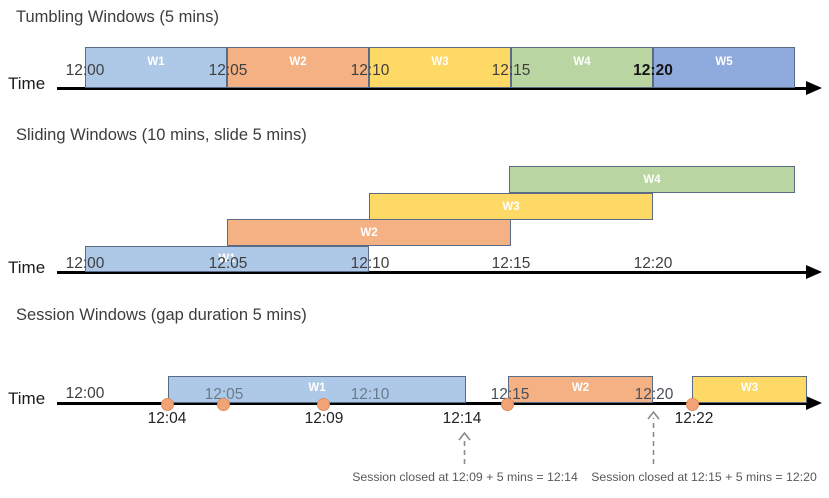 The height and width of the screenshot is (498, 829). I want to click on tumbling-window-w1: W1, so click(156, 67).